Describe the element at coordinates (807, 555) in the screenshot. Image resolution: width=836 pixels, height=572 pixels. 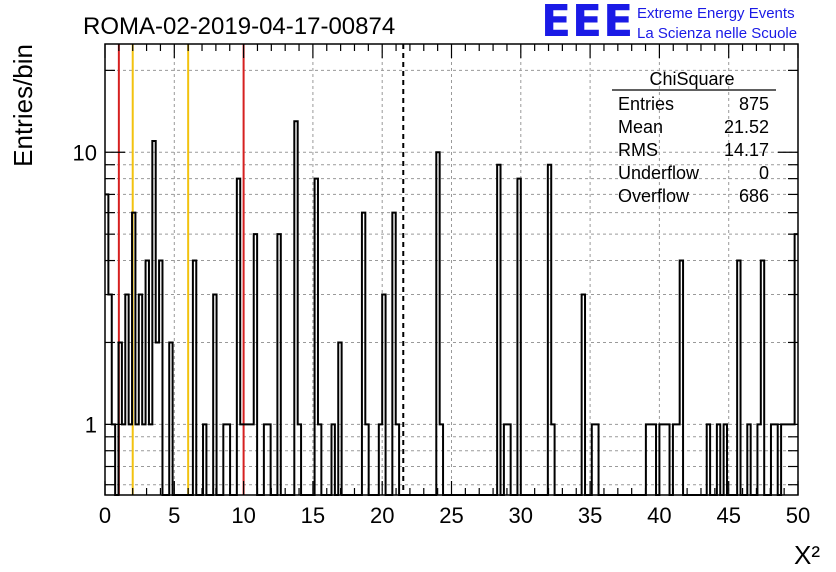
I see `x-axis-label: X²` at that location.